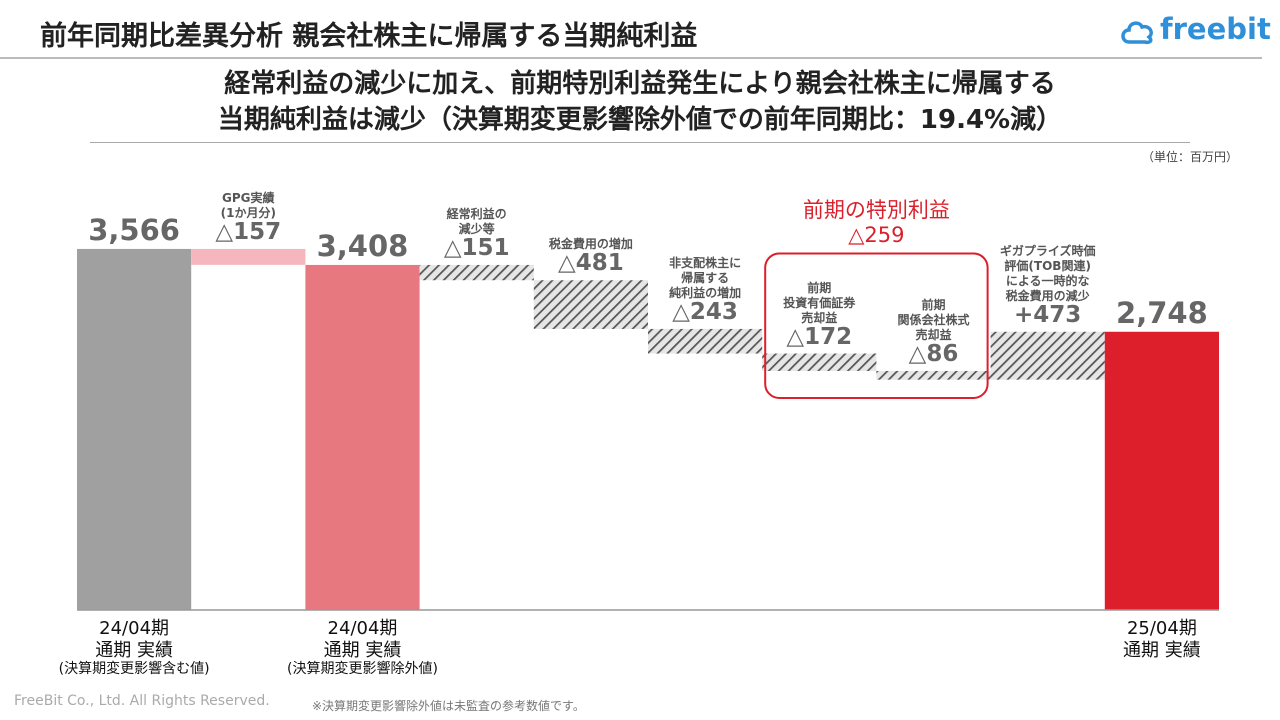  What do you see at coordinates (369, 36) in the screenshot?
I see `slide-title: 前年同期比差異分析 親会社株主に帰属する当期純利益` at bounding box center [369, 36].